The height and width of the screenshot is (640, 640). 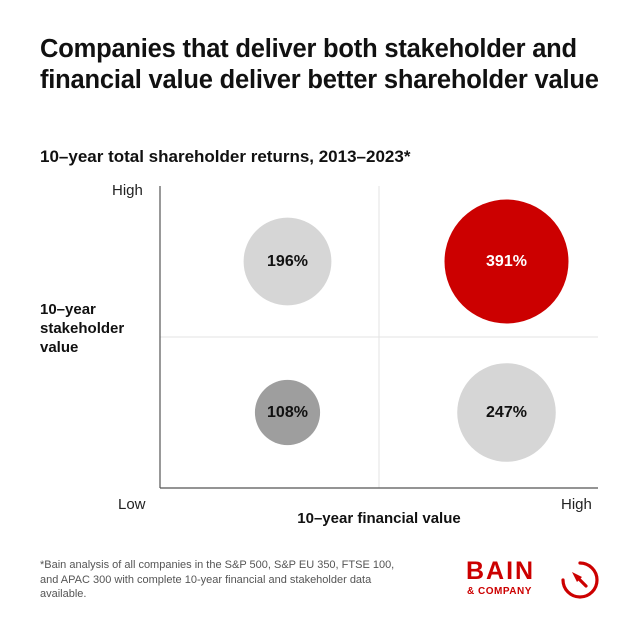 I want to click on bubble-label-high-financial-high-stakeholder: 391%, so click(x=506, y=261).